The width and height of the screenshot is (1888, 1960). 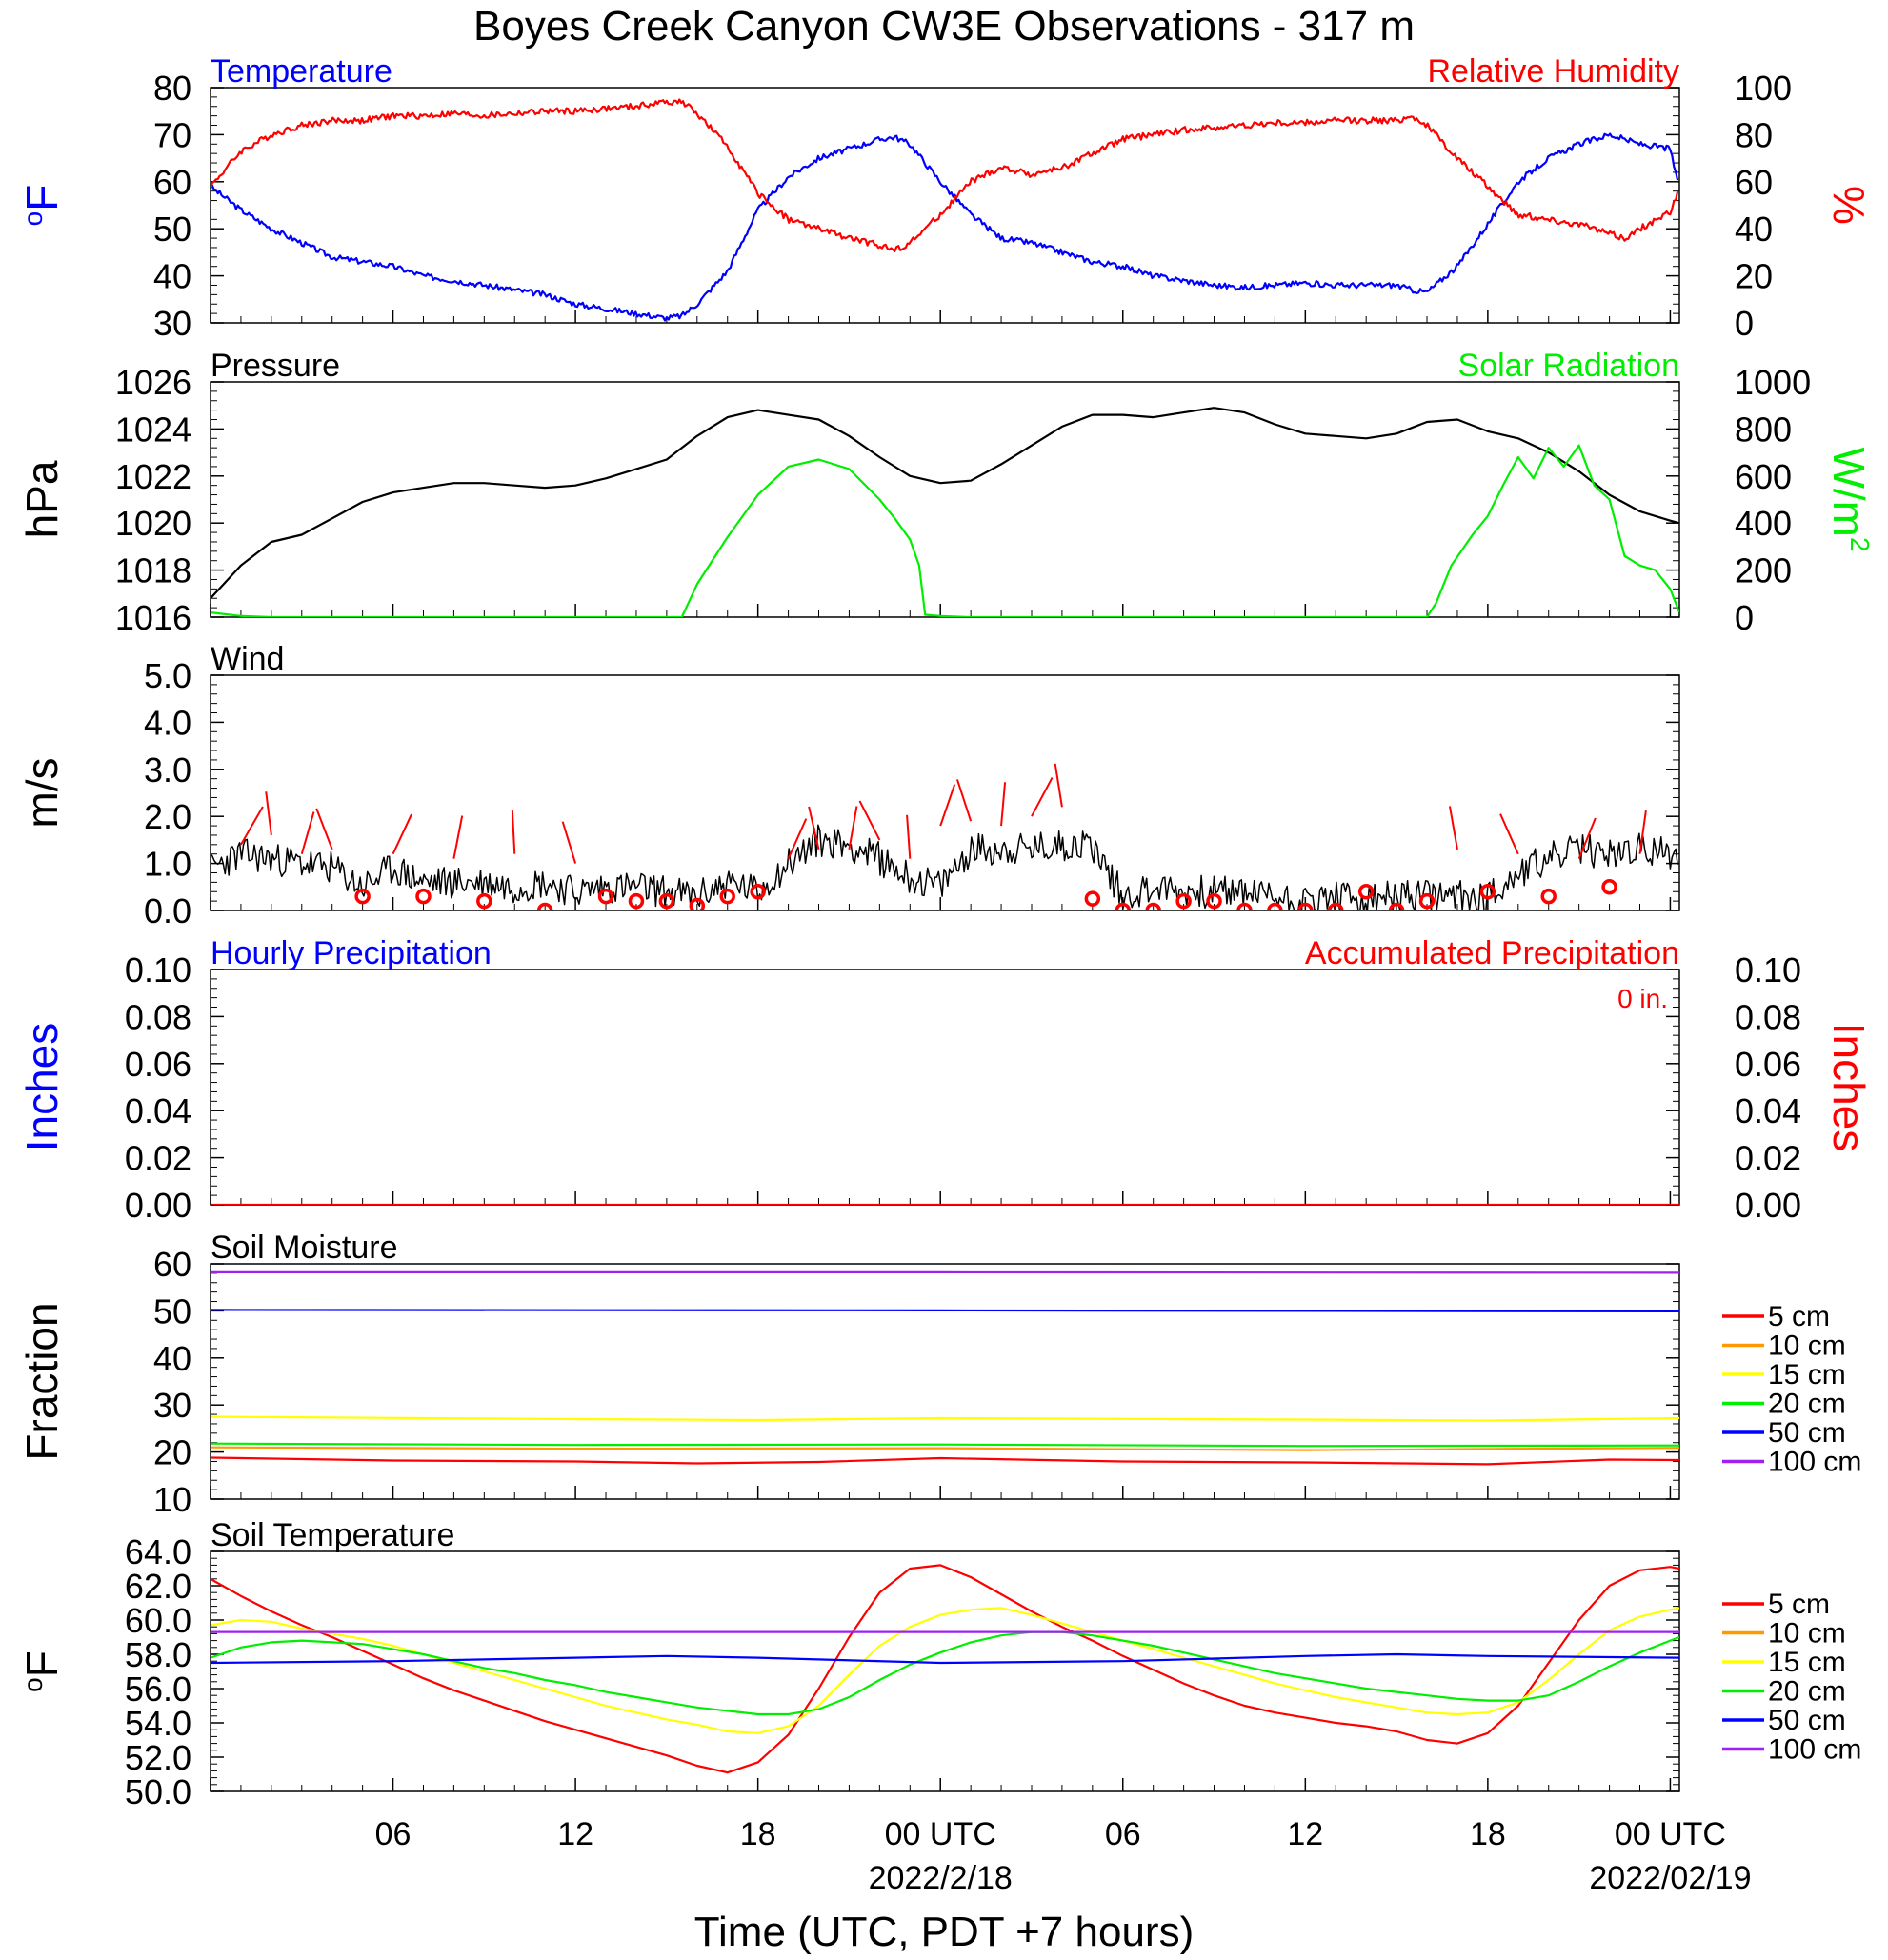 I want to click on y2-tick-label: 0.08, so click(x=1768, y=1016).